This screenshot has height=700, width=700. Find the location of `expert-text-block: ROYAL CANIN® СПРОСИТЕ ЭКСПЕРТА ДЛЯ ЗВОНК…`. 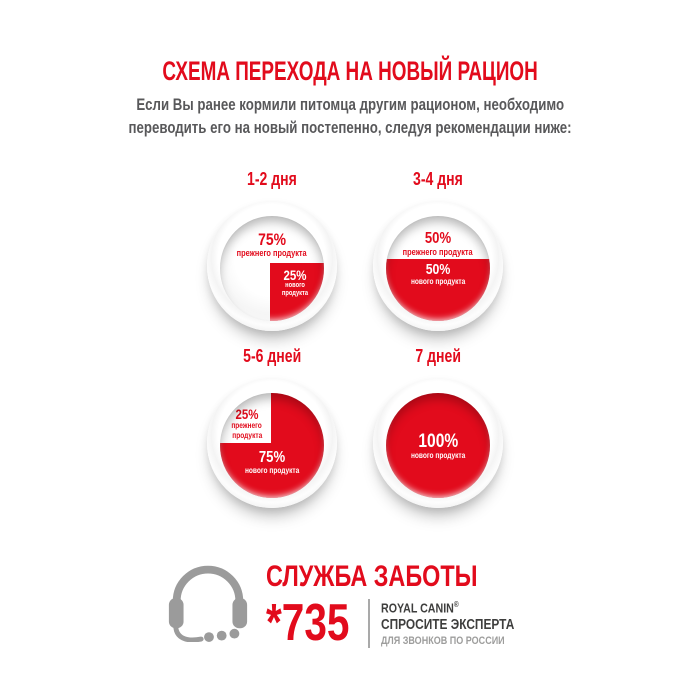

expert-text-block: ROYAL CANIN® СПРОСИТЕ ЭКСПЕРТА ДЛЯ ЗВОНК… is located at coordinates (462, 623).